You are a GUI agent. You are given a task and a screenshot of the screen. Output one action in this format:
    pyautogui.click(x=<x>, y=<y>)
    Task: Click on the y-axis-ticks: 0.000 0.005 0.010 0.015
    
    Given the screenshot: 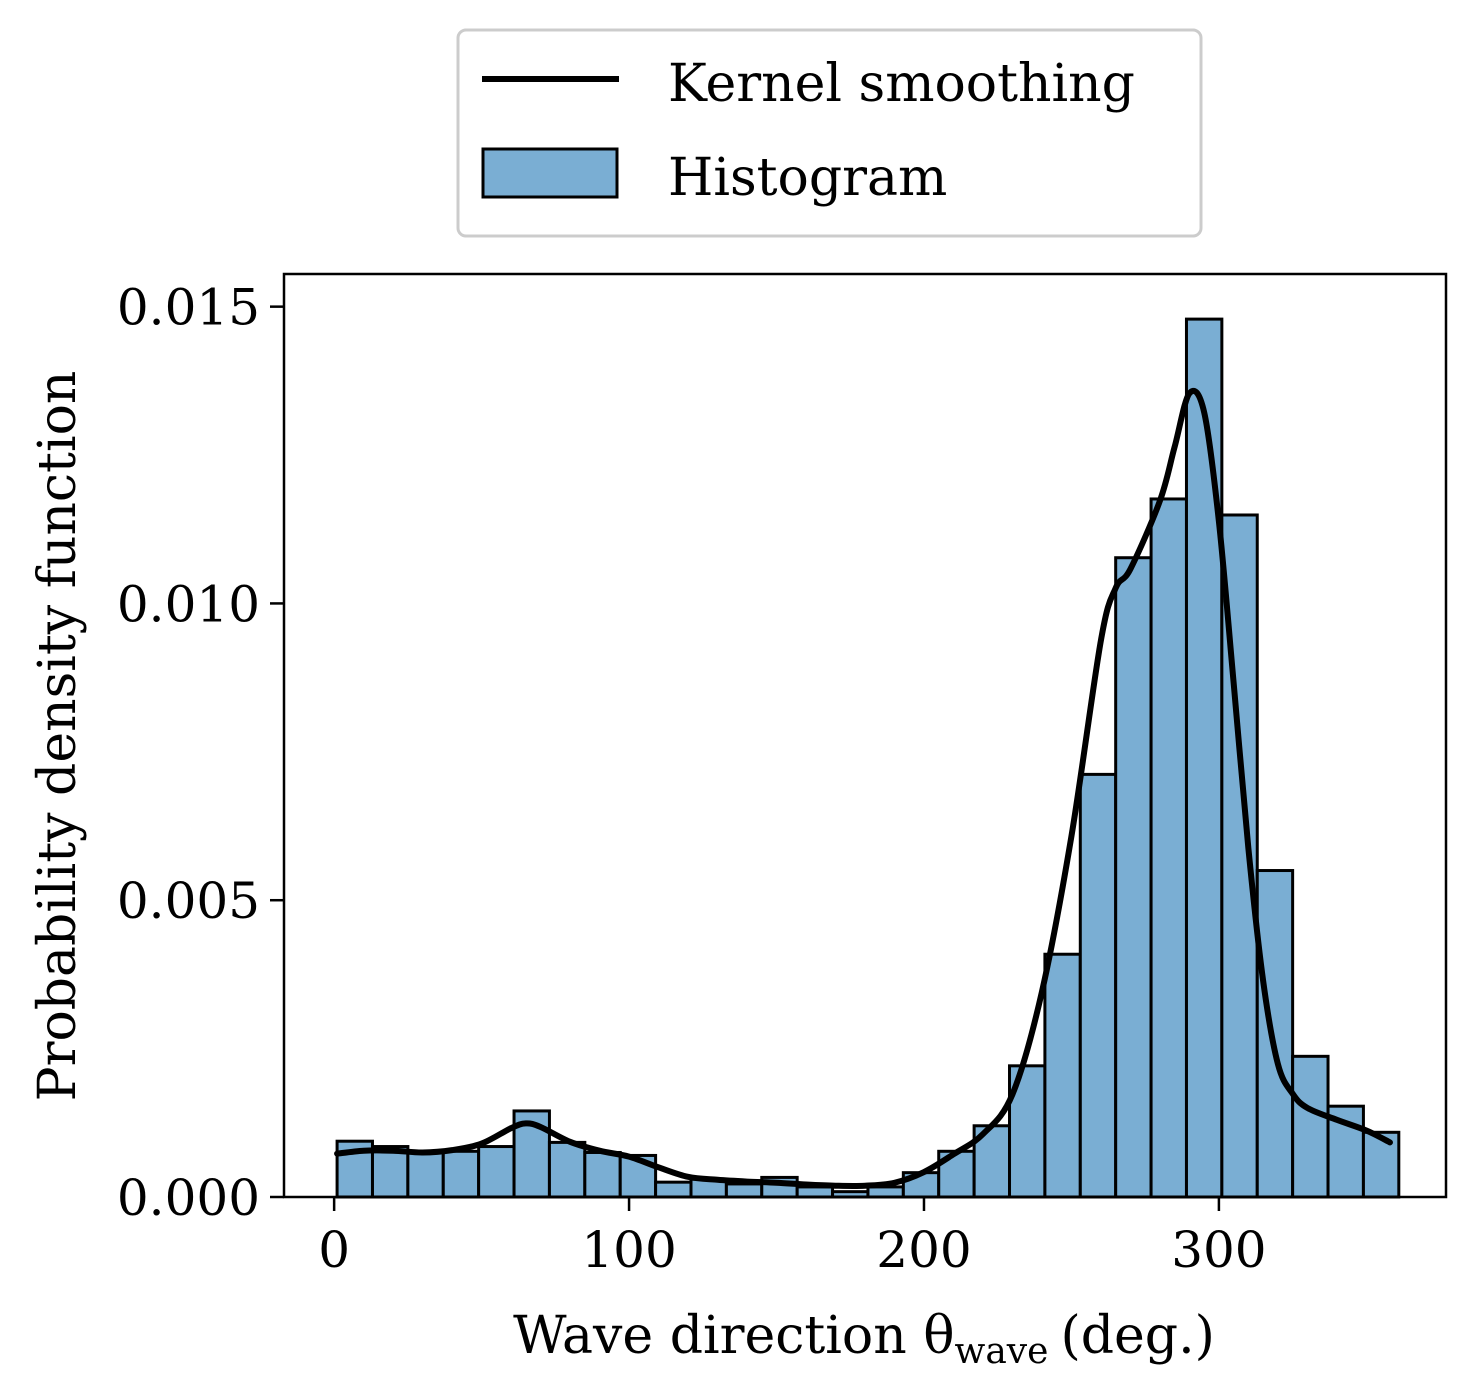 What is the action you would take?
    pyautogui.click(x=200, y=753)
    